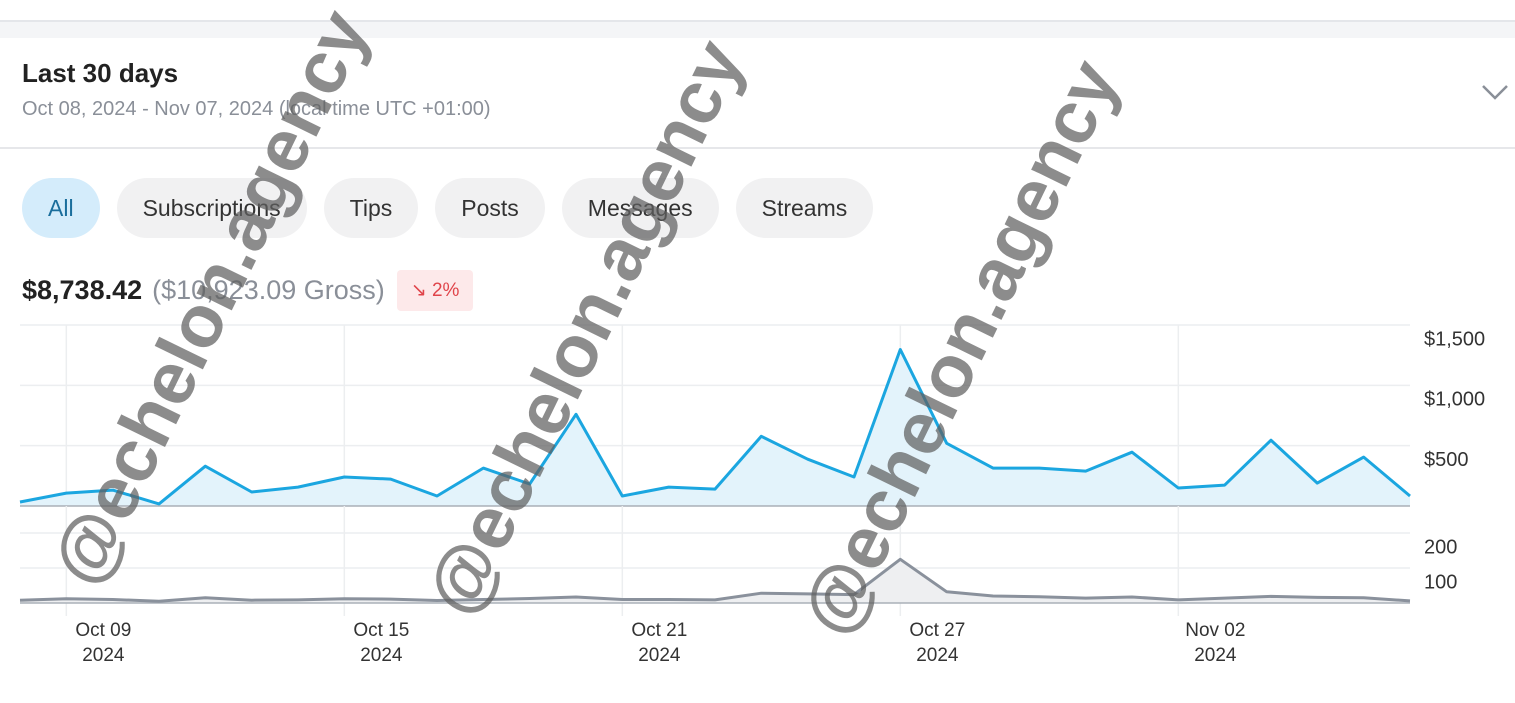  Describe the element at coordinates (1440, 547) in the screenshot. I see `y-tick-label: 200` at that location.